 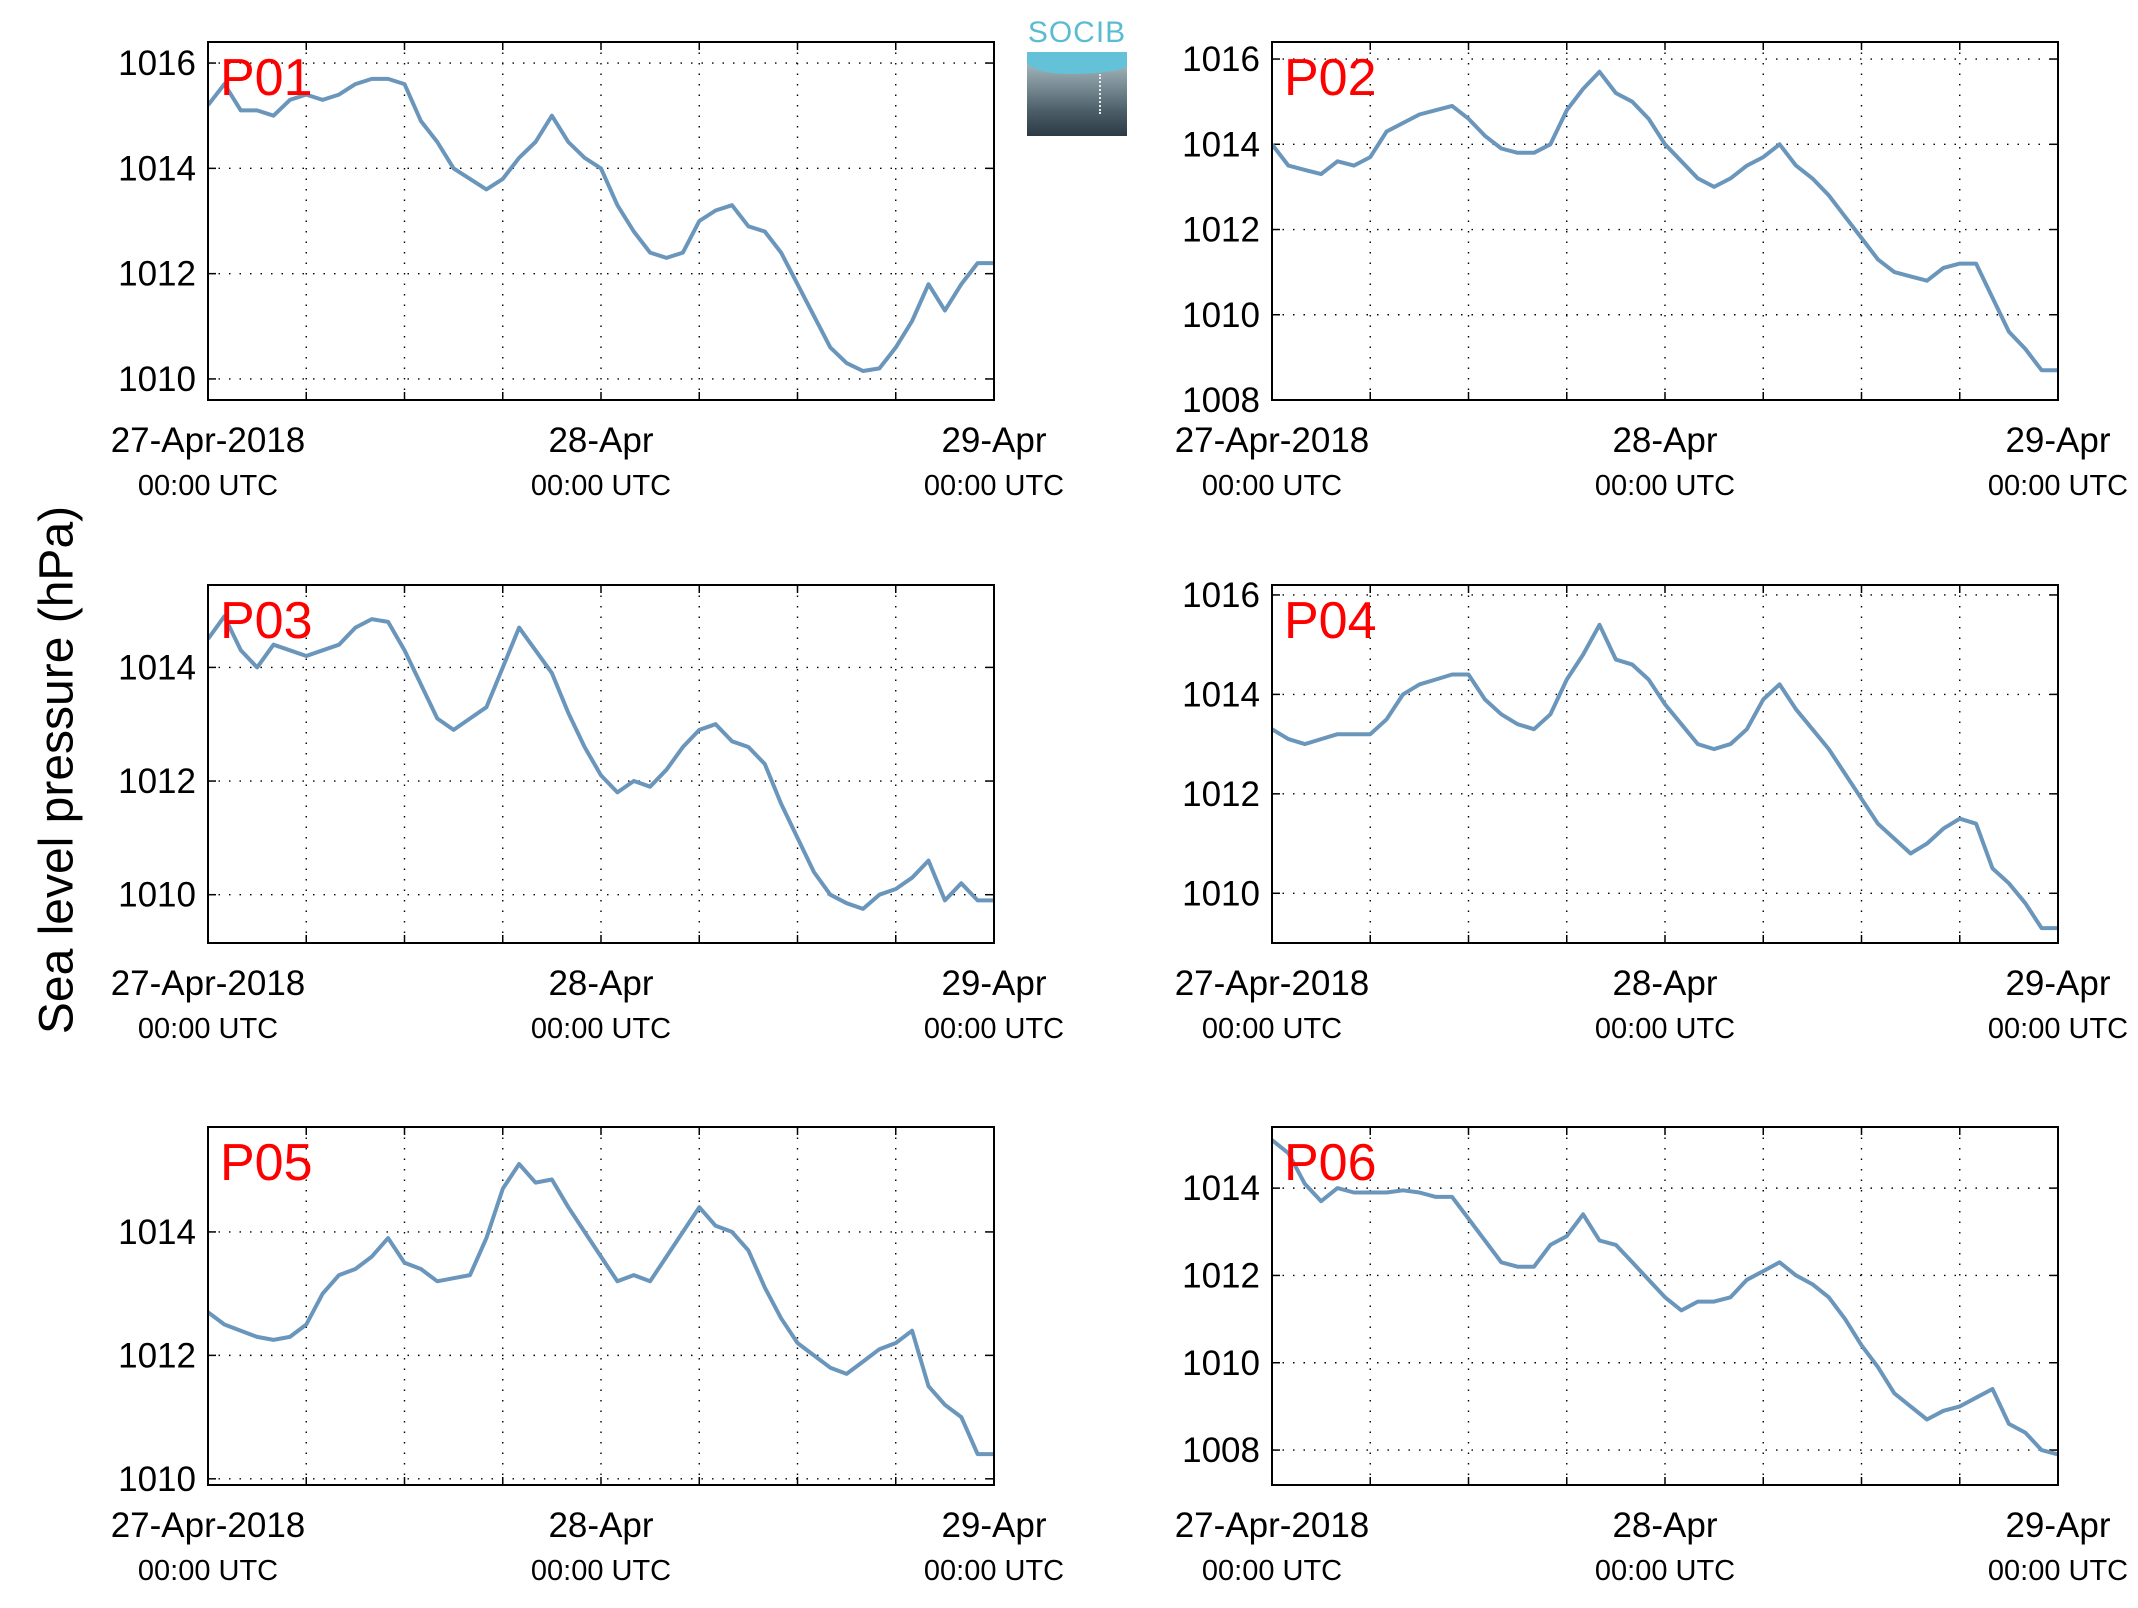 I want to click on logo-text: SOCIB, so click(x=1077, y=32).